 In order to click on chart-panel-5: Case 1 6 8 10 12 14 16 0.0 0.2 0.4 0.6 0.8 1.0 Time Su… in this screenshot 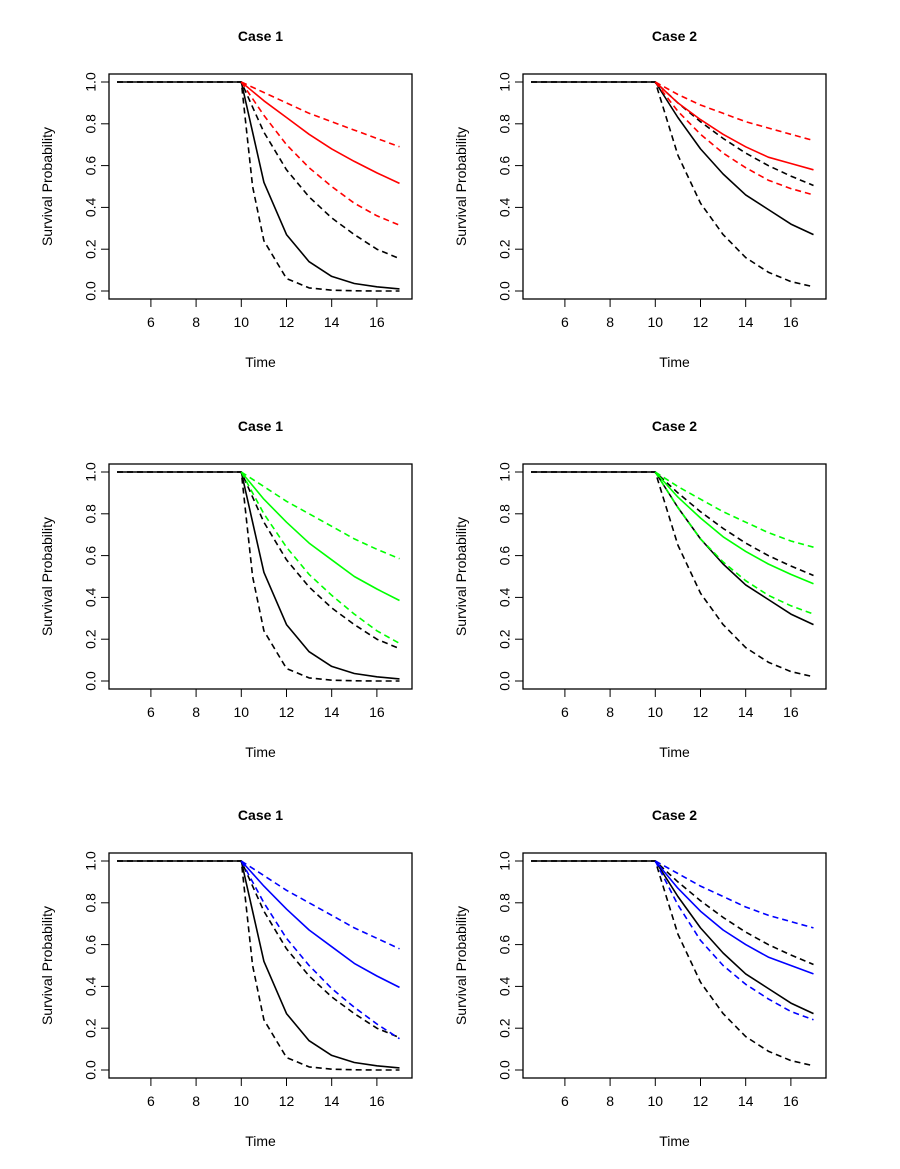, I will do `click(226, 978)`.